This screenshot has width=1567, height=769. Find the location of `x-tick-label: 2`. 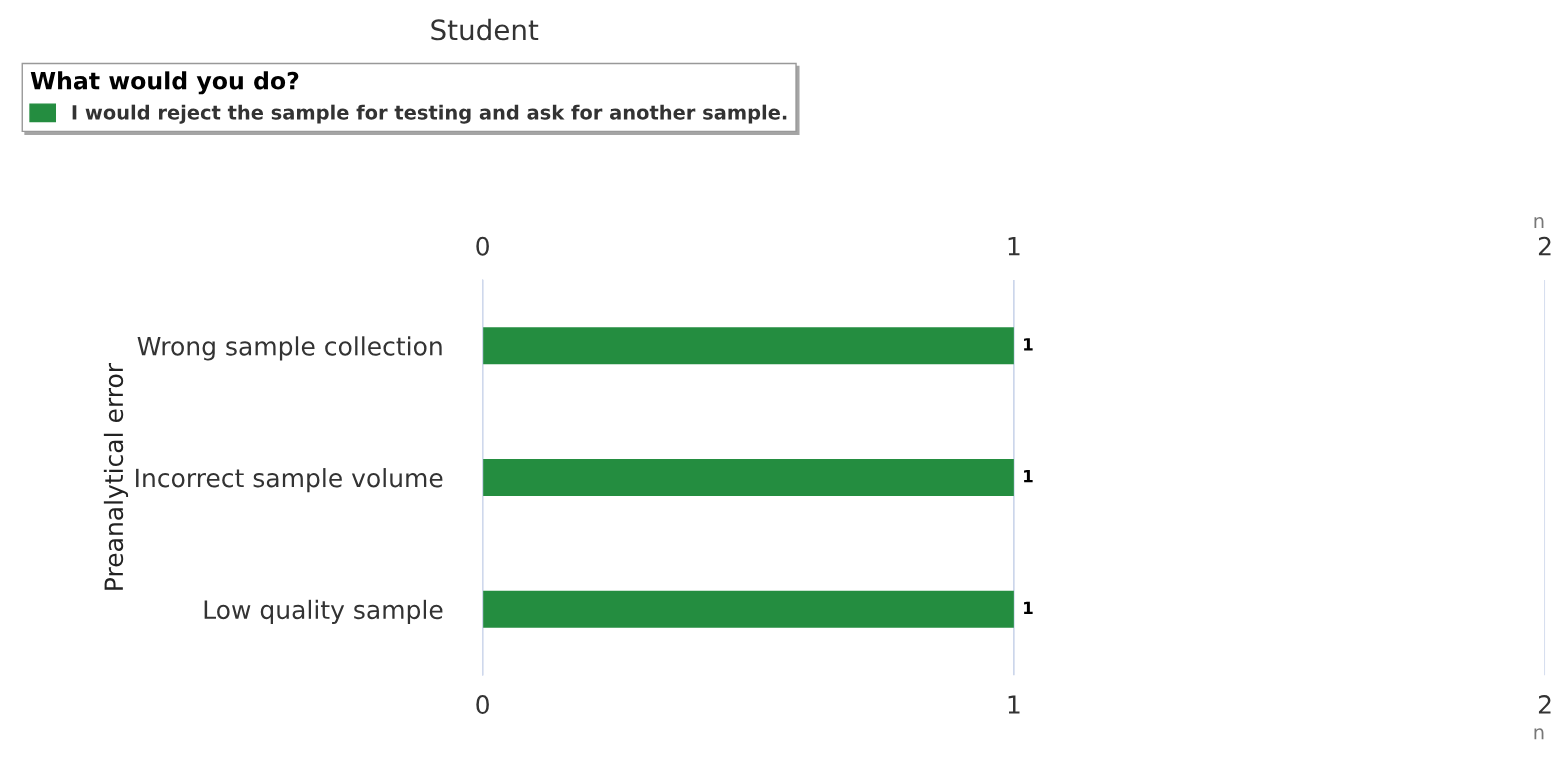

x-tick-label: 2 is located at coordinates (1544, 704).